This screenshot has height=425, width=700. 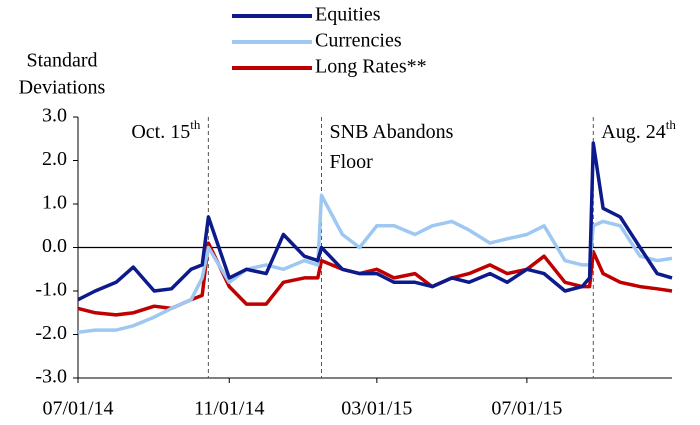 I want to click on y-tick-label: -3.0, so click(x=51, y=377).